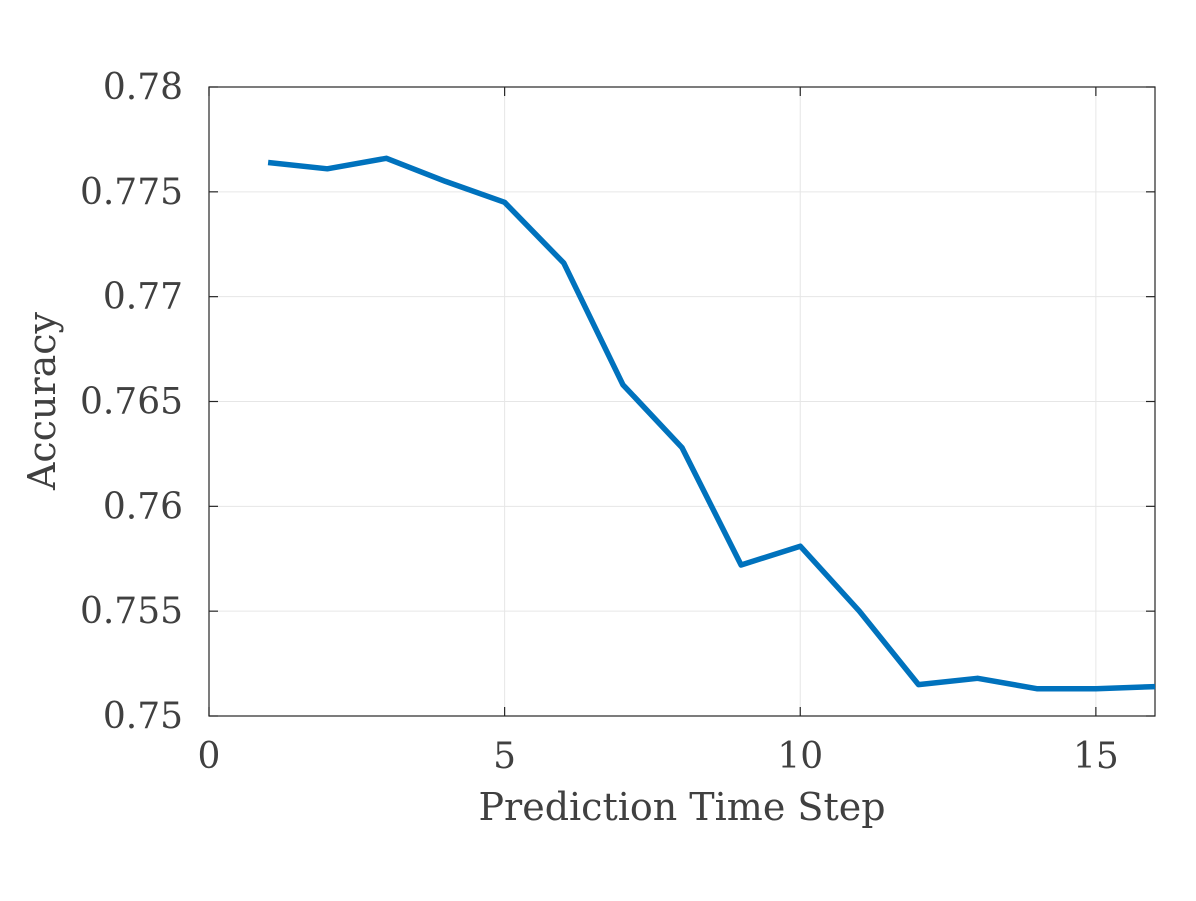  What do you see at coordinates (143, 297) in the screenshot?
I see `y-tick-label: 0.77` at bounding box center [143, 297].